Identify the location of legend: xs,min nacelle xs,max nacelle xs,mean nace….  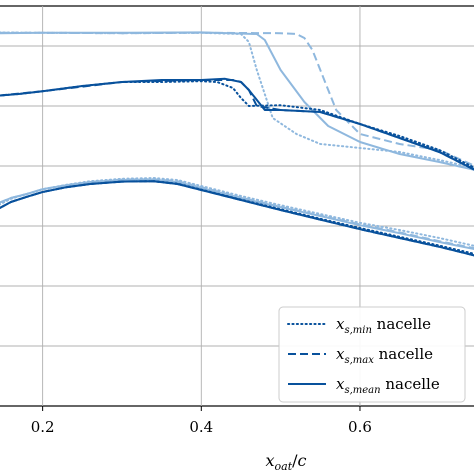
(372, 354).